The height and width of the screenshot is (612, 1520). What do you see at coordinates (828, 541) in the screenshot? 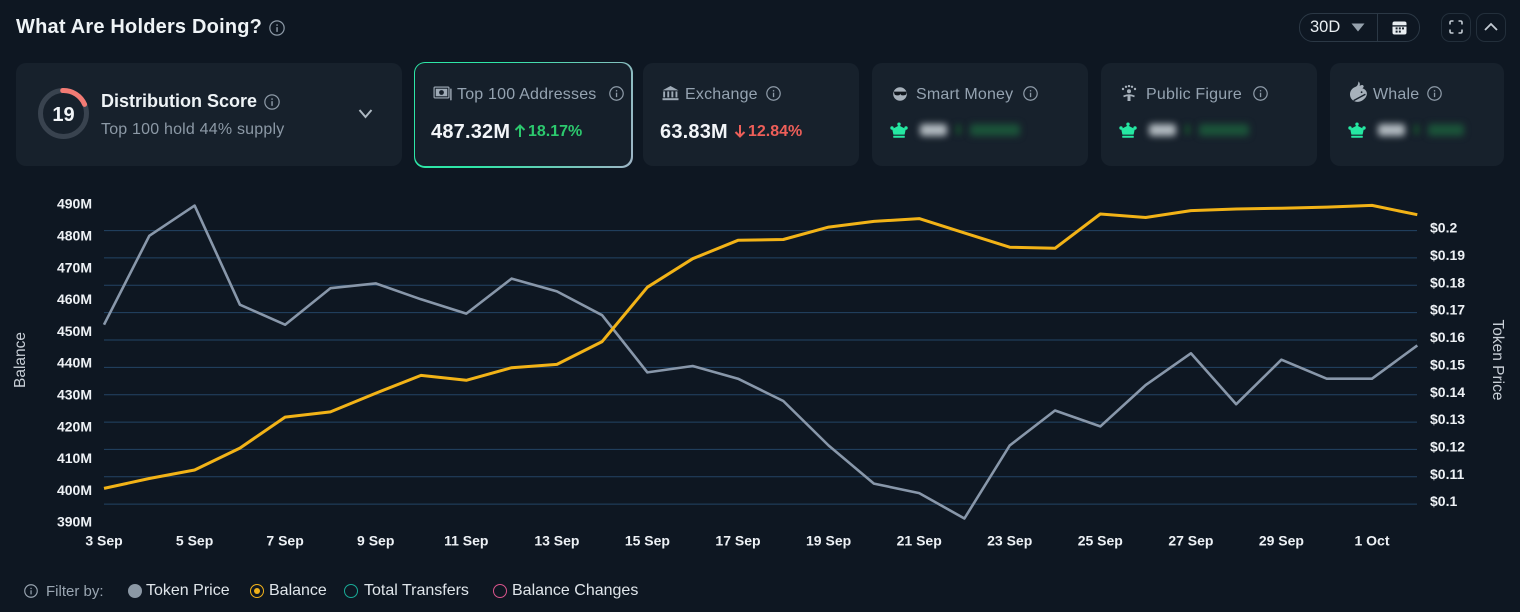
I see `svg-text: 19 Sep` at bounding box center [828, 541].